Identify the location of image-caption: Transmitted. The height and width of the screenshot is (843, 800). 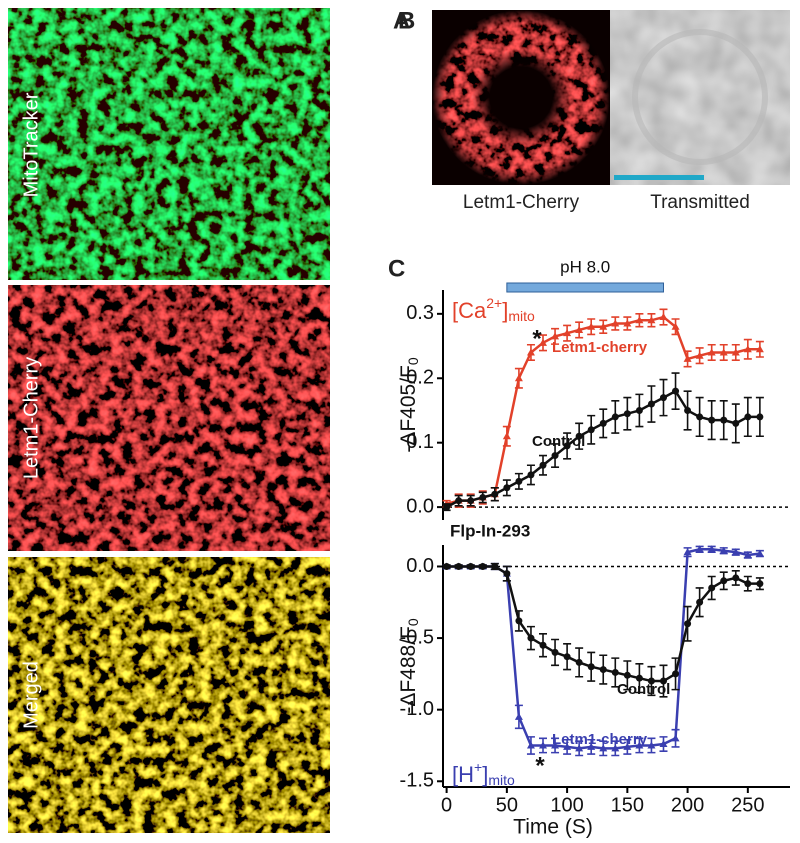
(700, 202).